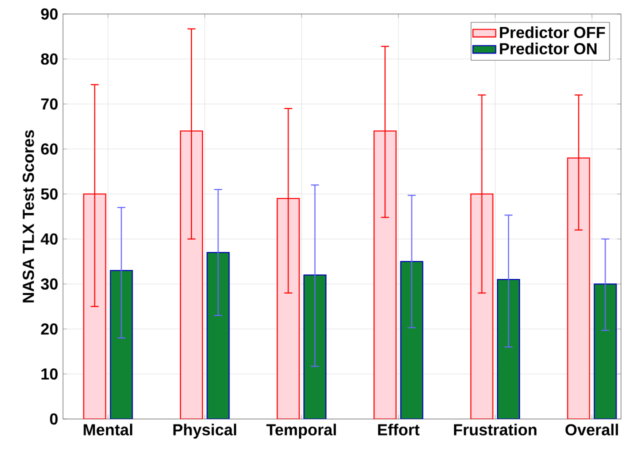 Image resolution: width=631 pixels, height=452 pixels. Describe the element at coordinates (50, 374) in the screenshot. I see `y-tick-label: 10` at that location.